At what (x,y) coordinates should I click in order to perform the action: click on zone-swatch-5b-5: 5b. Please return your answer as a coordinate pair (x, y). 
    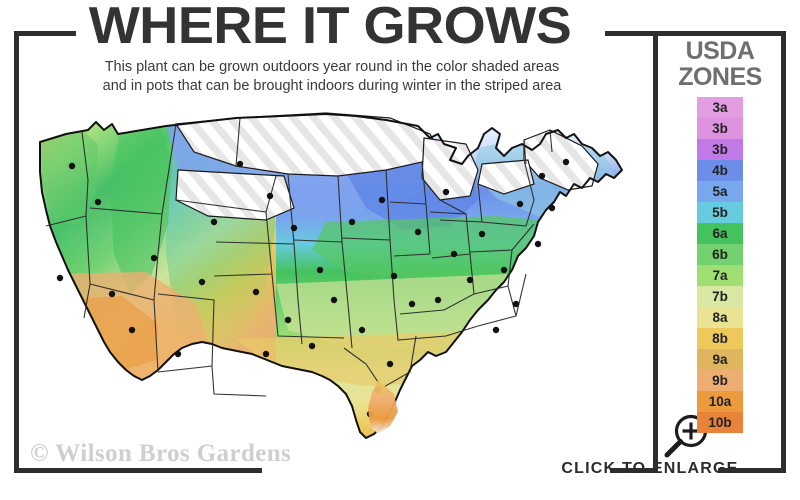
    Looking at the image, I should click on (720, 212).